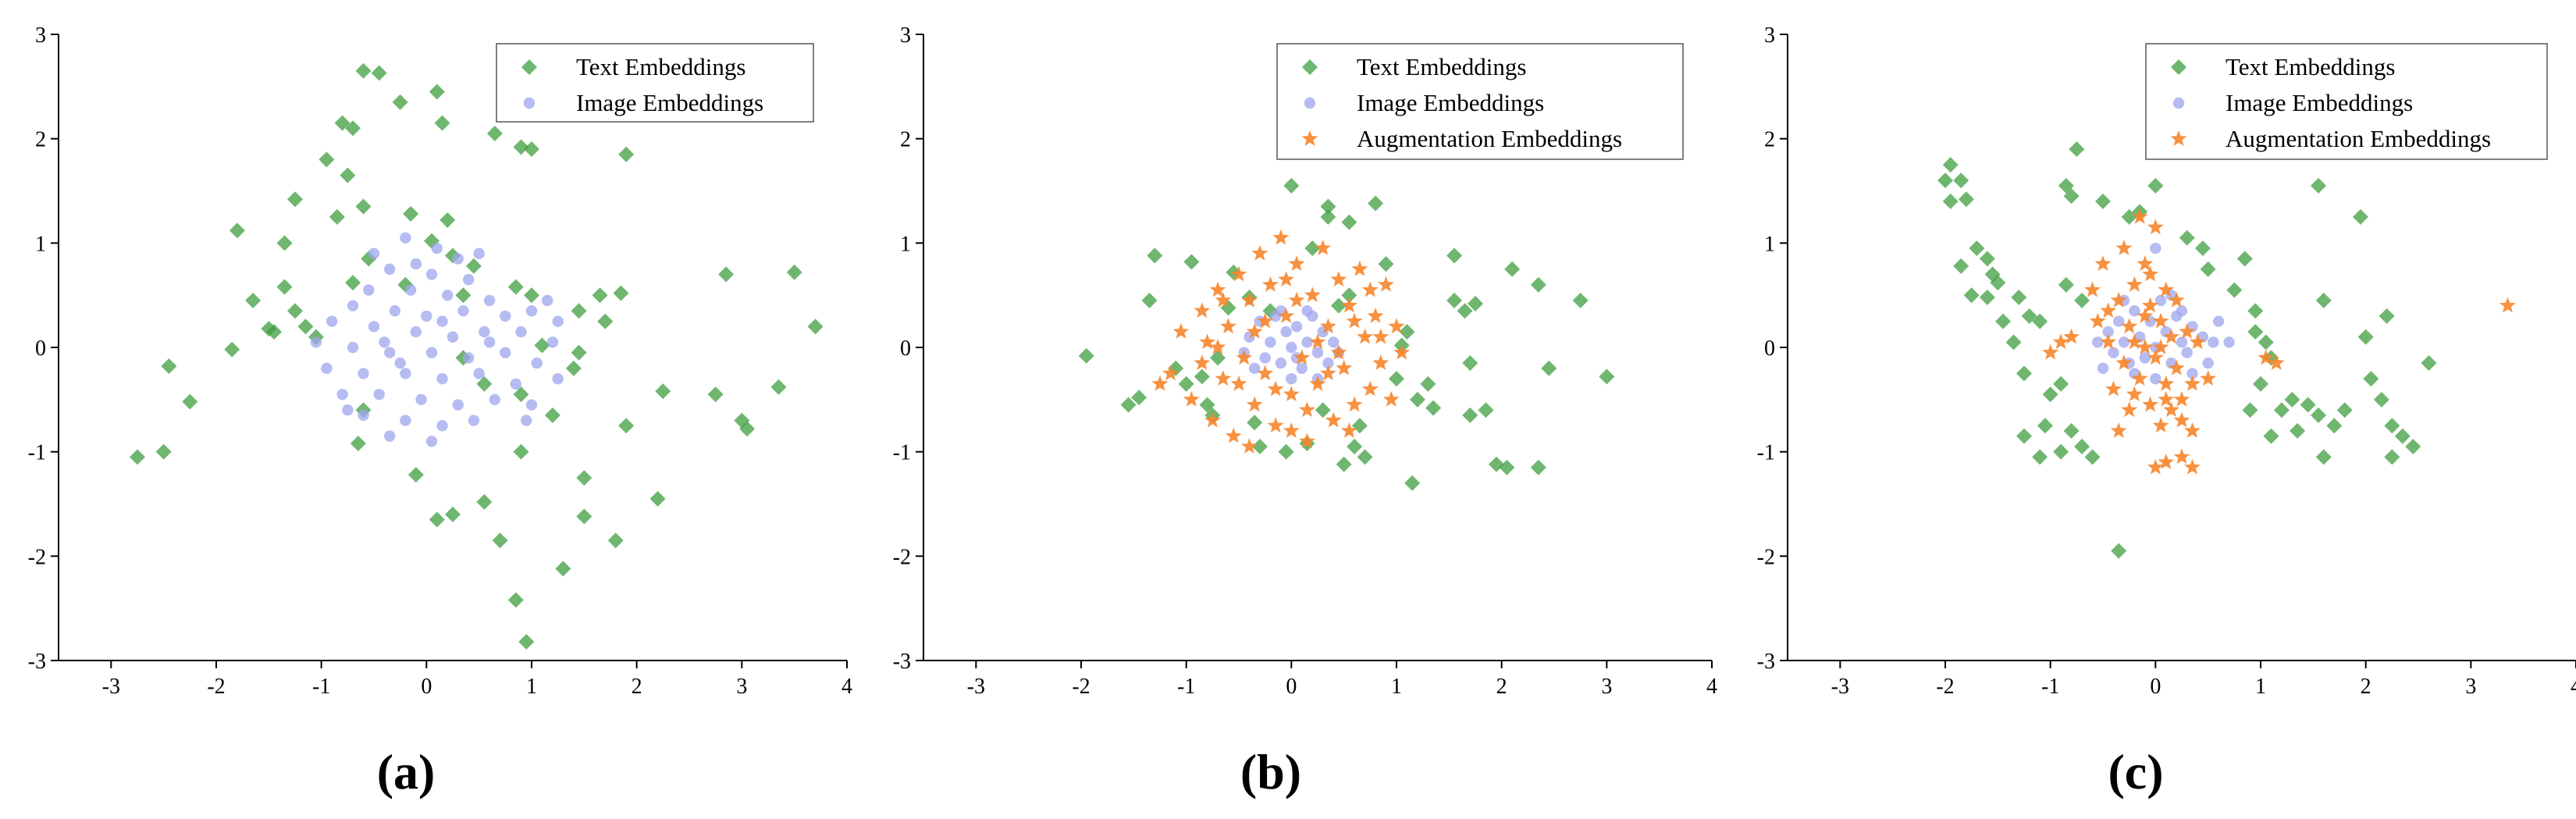 Image resolution: width=2576 pixels, height=819 pixels. I want to click on x-tick-label: 2, so click(1501, 687).